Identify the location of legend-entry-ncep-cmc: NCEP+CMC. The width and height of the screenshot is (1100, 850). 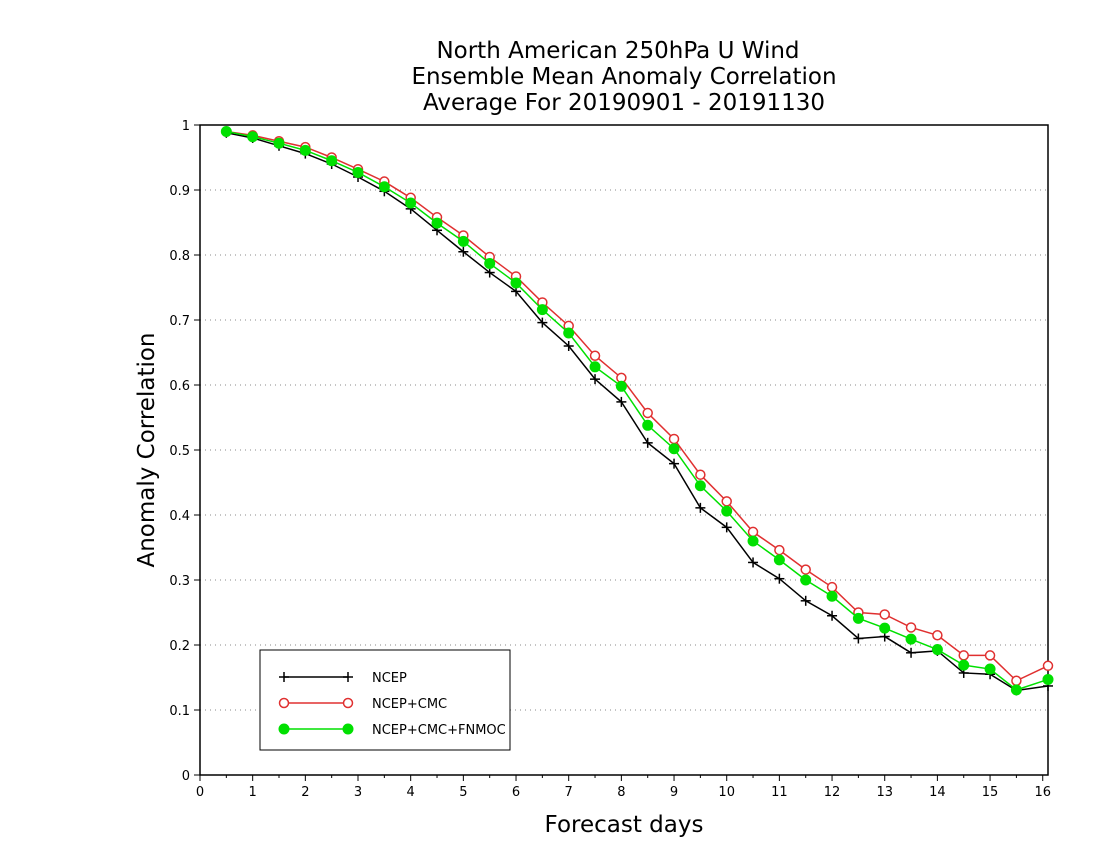
(362, 704).